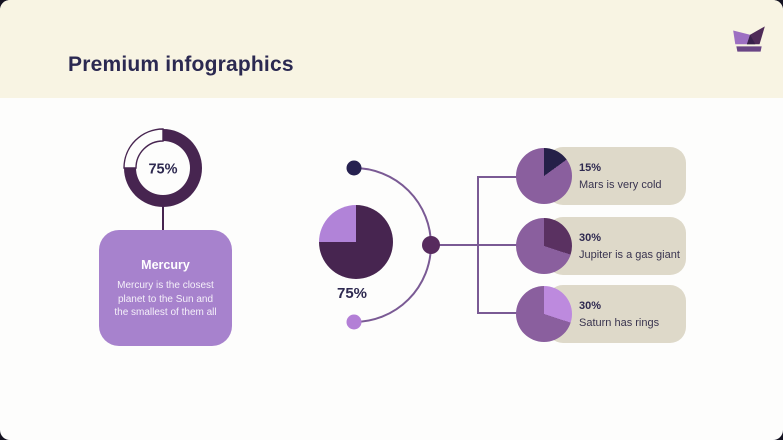  What do you see at coordinates (356, 242) in the screenshot?
I see `center-pie-chart` at bounding box center [356, 242].